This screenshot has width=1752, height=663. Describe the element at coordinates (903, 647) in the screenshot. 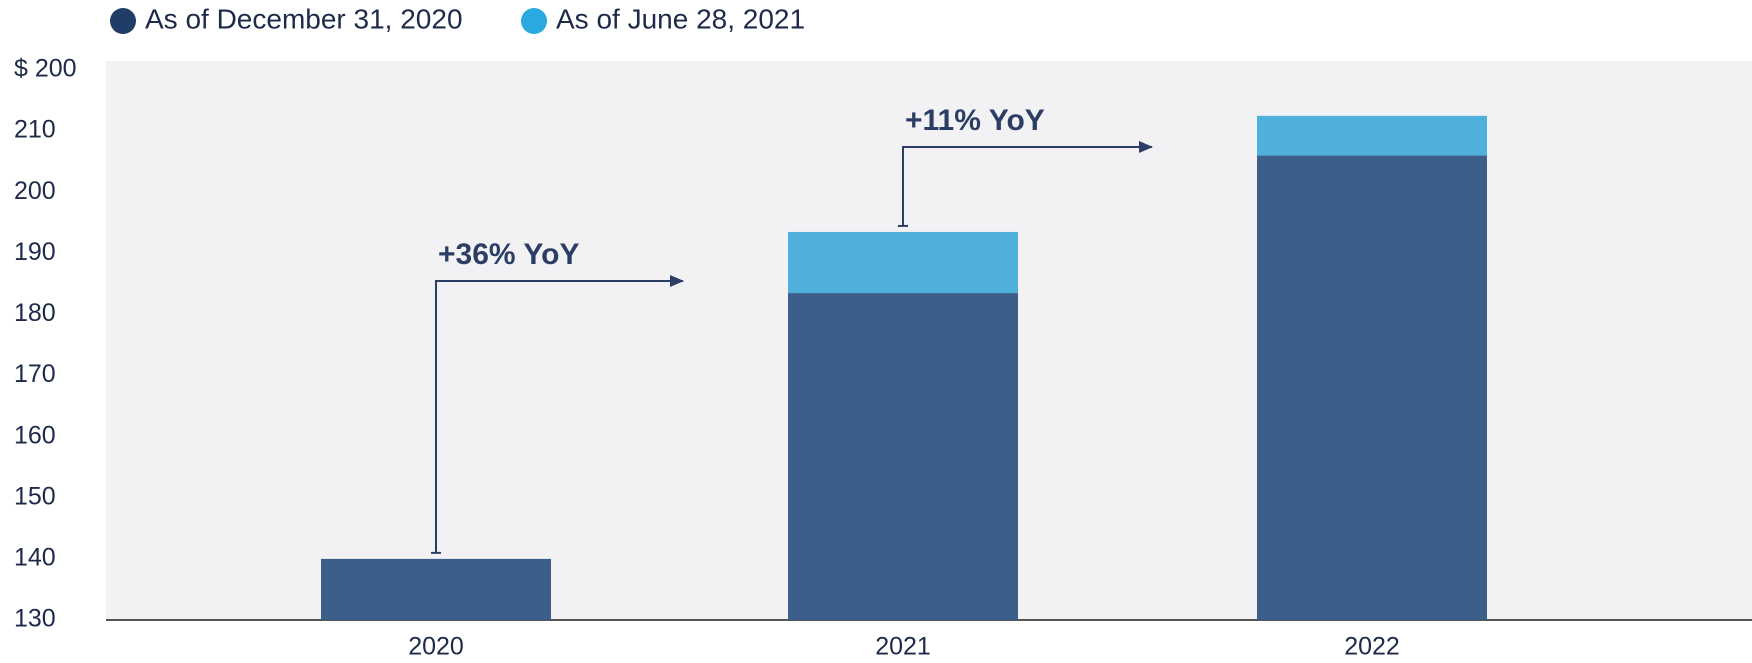

I see `x-tick-label: 2021` at that location.